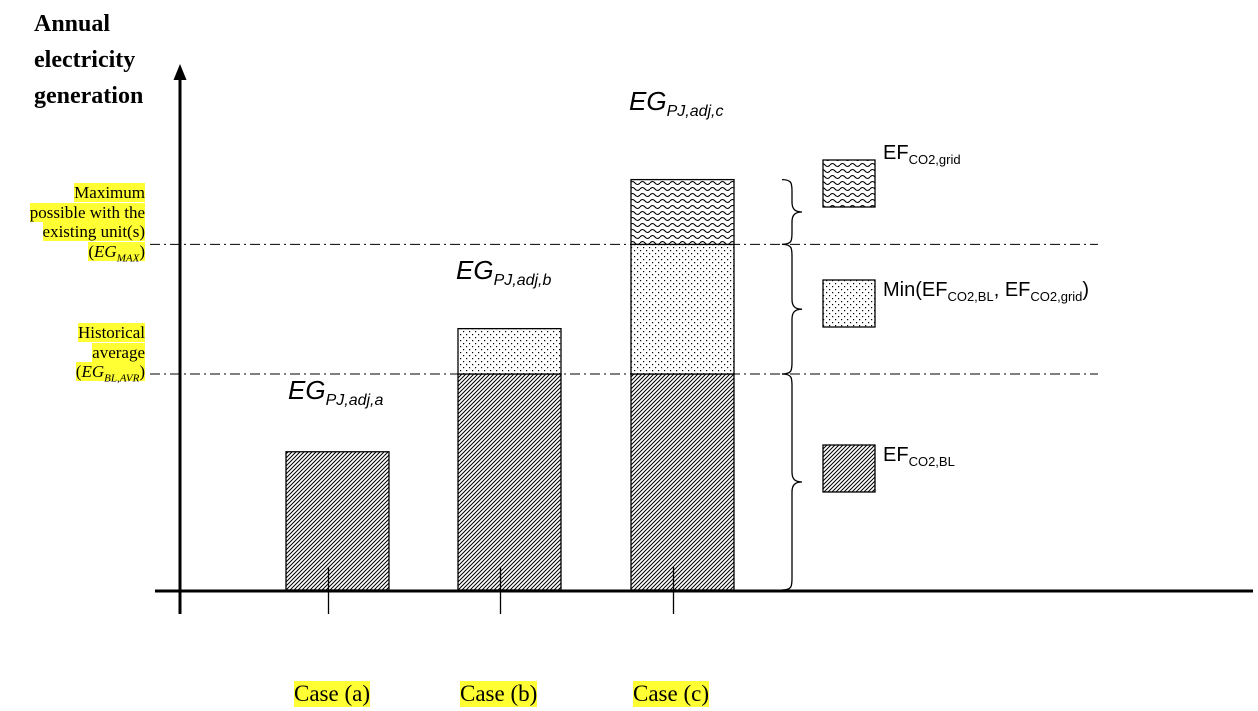 The image size is (1258, 711). What do you see at coordinates (849, 468) in the screenshot?
I see `legend-swatch-diagonal` at bounding box center [849, 468].